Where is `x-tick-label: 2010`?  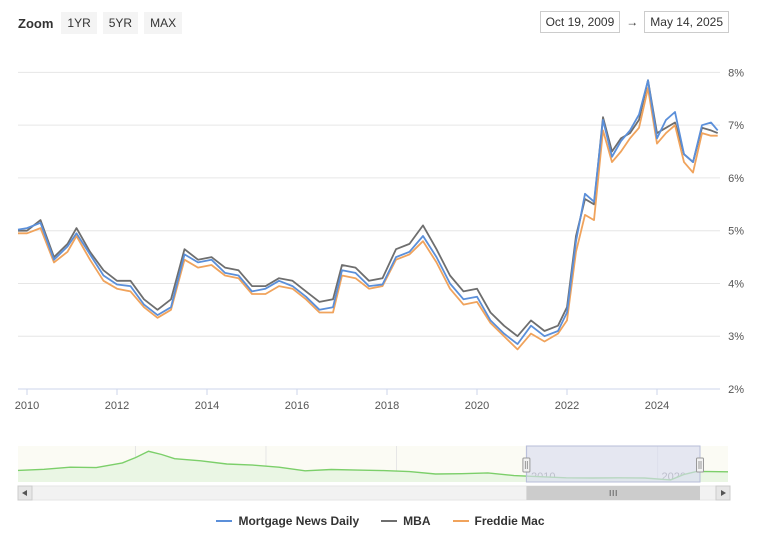
x-tick-label: 2010 is located at coordinates (27, 405).